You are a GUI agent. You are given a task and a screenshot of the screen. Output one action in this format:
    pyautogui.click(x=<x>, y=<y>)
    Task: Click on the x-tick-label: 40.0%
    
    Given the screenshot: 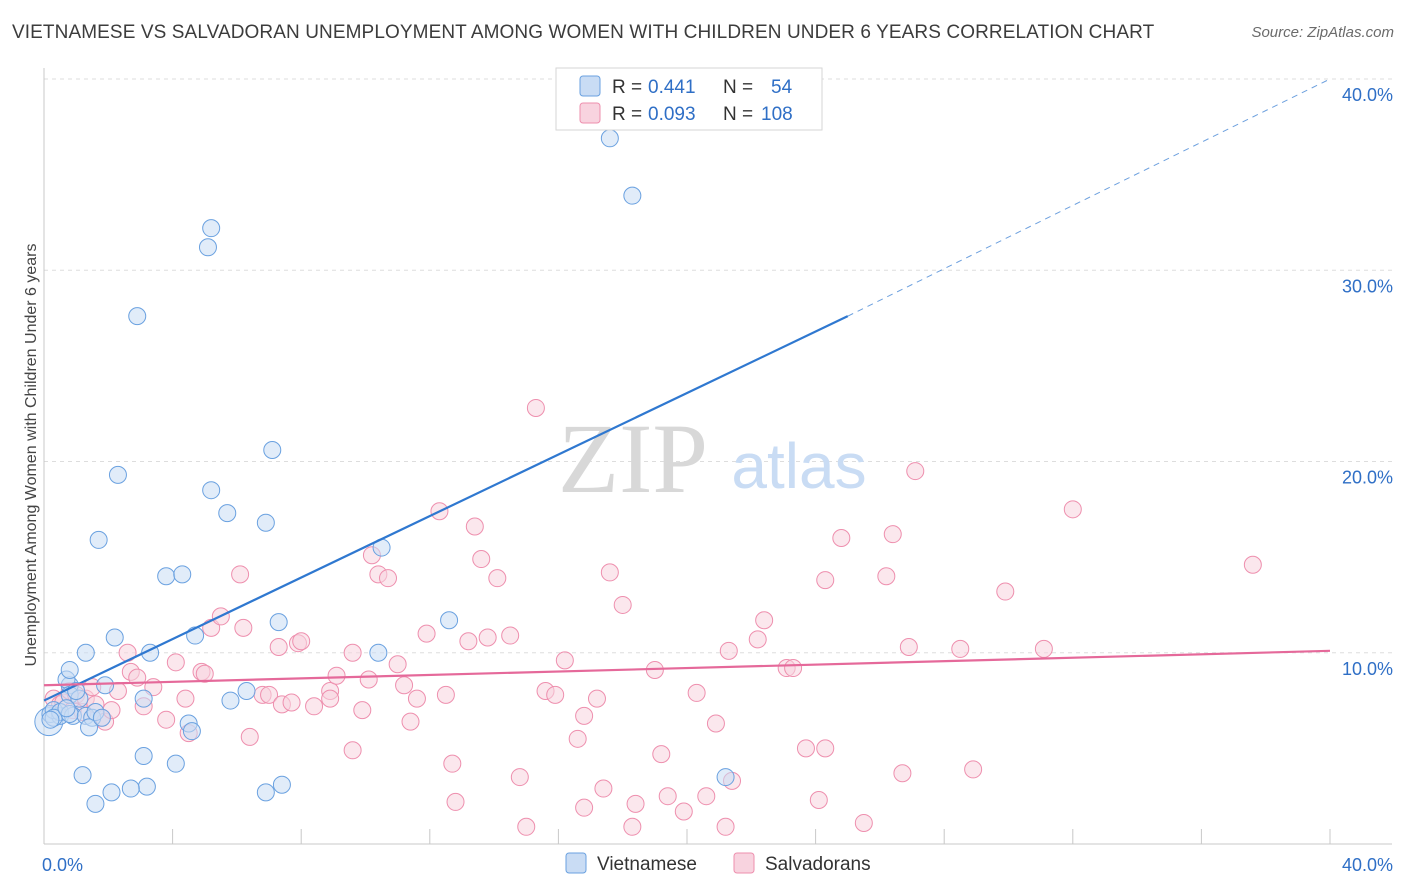 What is the action you would take?
    pyautogui.click(x=1367, y=865)
    